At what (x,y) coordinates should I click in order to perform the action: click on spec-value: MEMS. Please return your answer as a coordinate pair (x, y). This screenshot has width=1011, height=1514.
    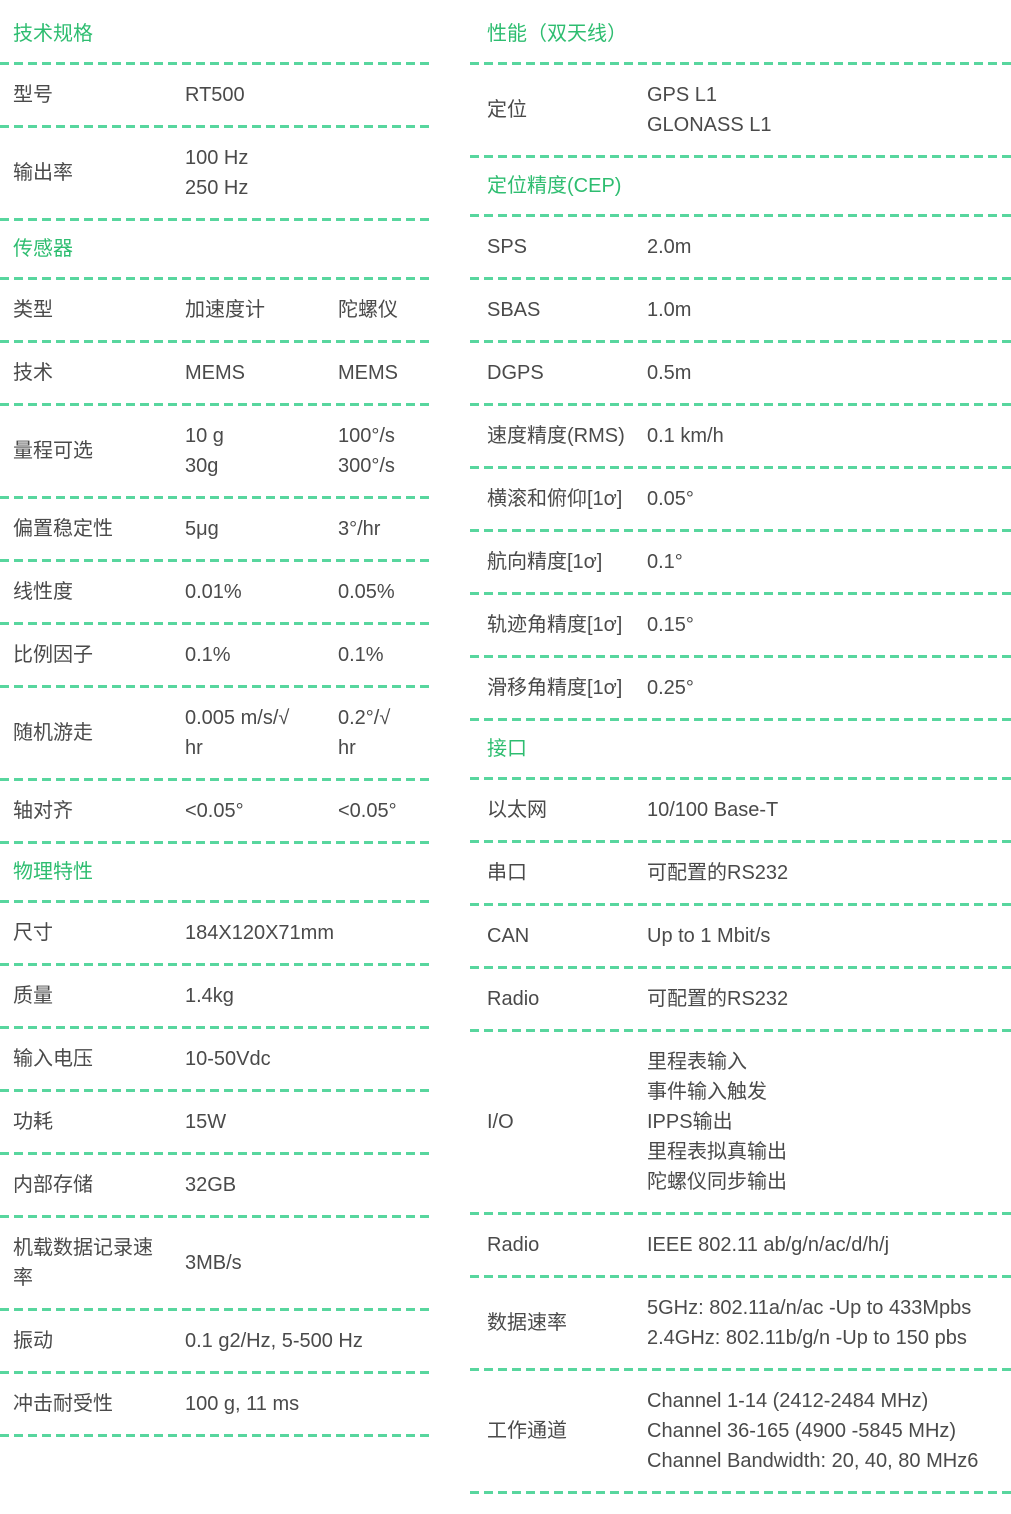
    Looking at the image, I should click on (261, 373).